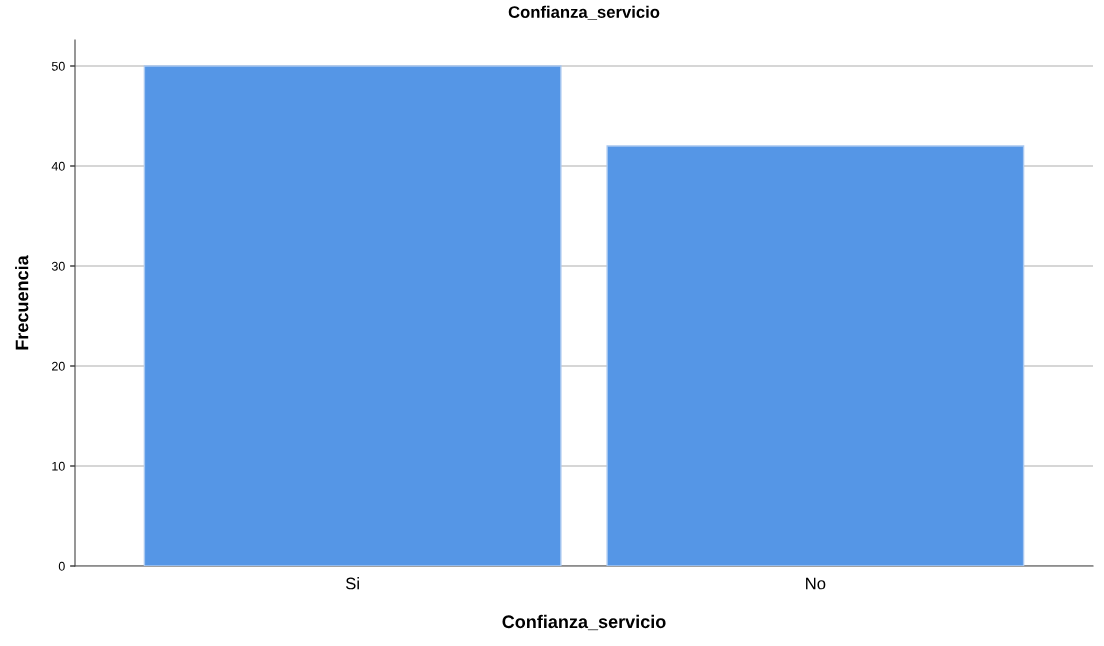 The image size is (1104, 646). What do you see at coordinates (58, 66) in the screenshot?
I see `y-tick-label: 50` at bounding box center [58, 66].